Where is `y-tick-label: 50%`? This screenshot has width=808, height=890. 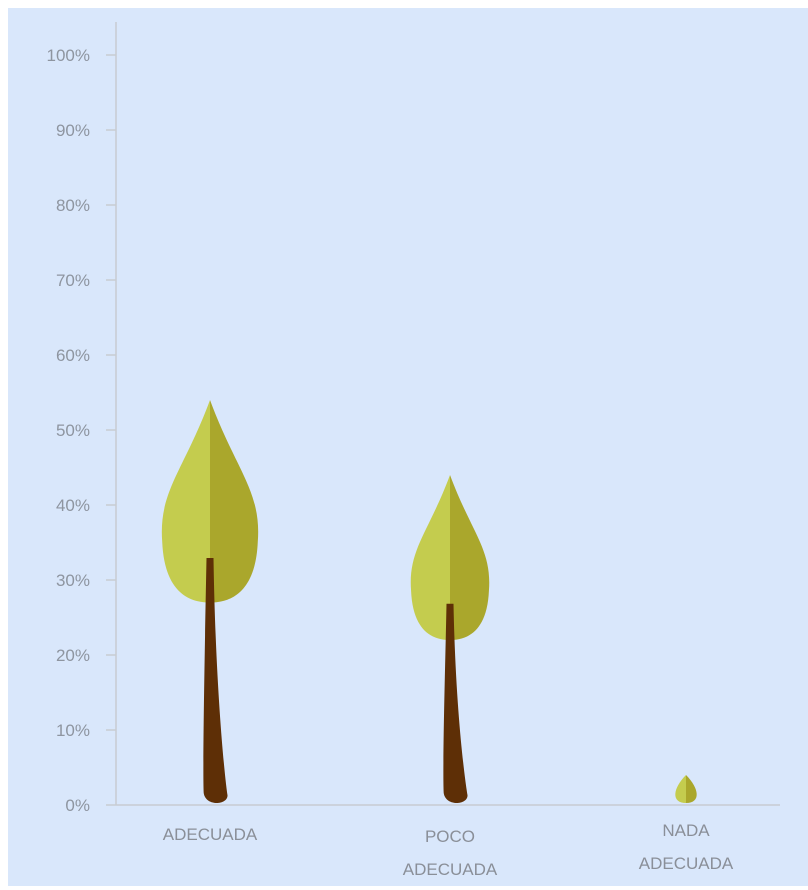 y-tick-label: 50% is located at coordinates (73, 430).